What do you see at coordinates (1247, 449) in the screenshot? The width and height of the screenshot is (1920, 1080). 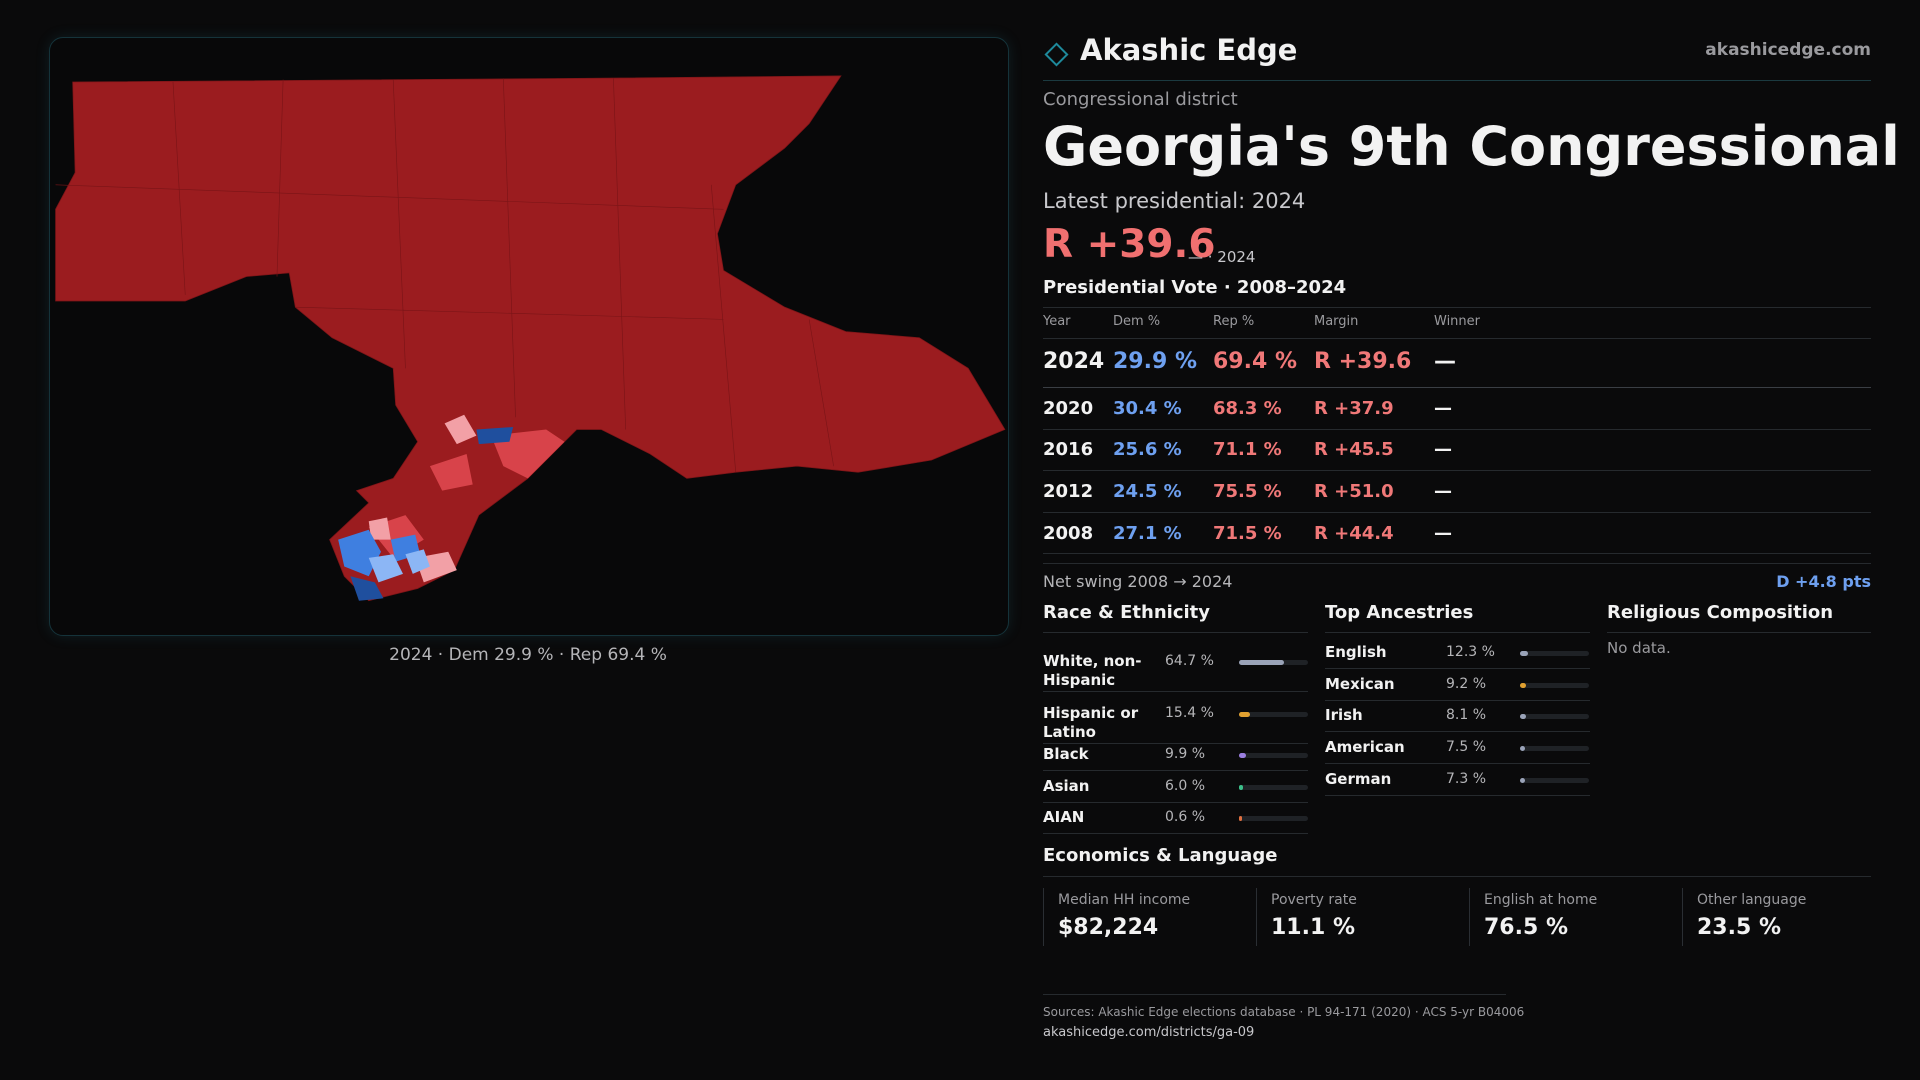 I see `table-cell: 71.1 %` at bounding box center [1247, 449].